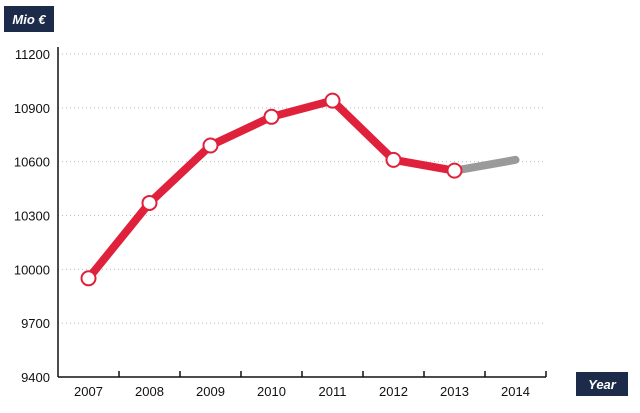 This screenshot has height=413, width=640. I want to click on y-axis-title: Mio €, so click(29, 19).